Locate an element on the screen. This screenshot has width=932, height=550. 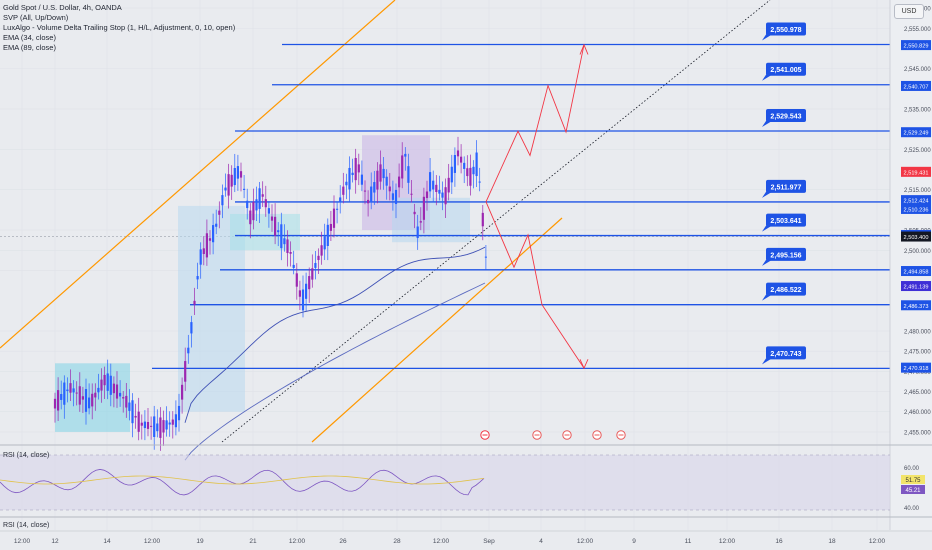
symbol-title: Gold Spot / U.S. Dollar, 4h, OANDA is located at coordinates (62, 7).